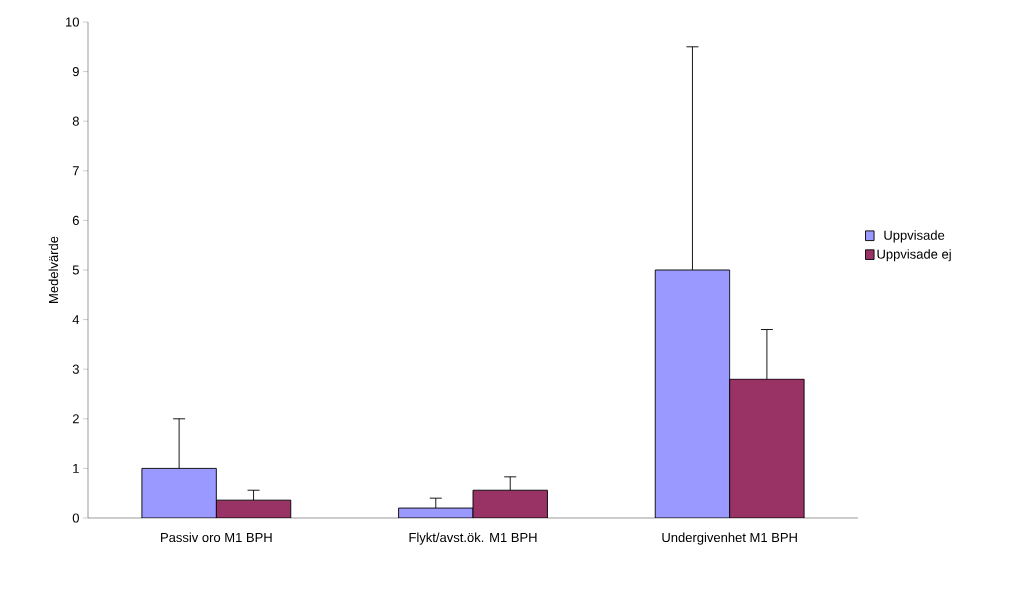 Image resolution: width=1030 pixels, height=590 pixels. I want to click on x-tick-label: Passiv oro M1 BPH, so click(216, 537).